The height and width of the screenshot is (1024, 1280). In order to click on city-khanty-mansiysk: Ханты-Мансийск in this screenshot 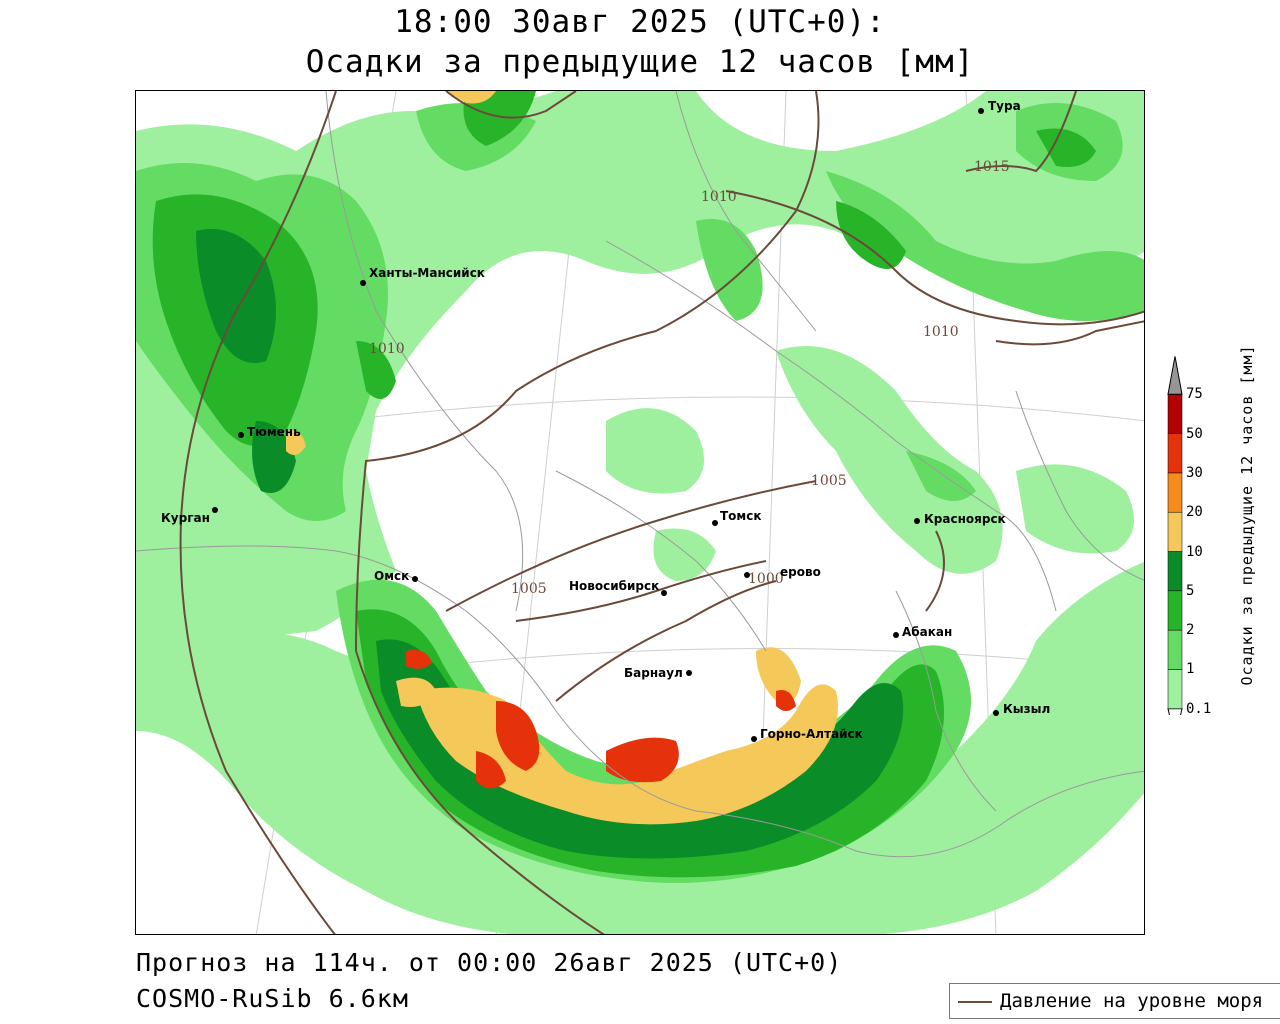, I will do `click(422, 276)`.